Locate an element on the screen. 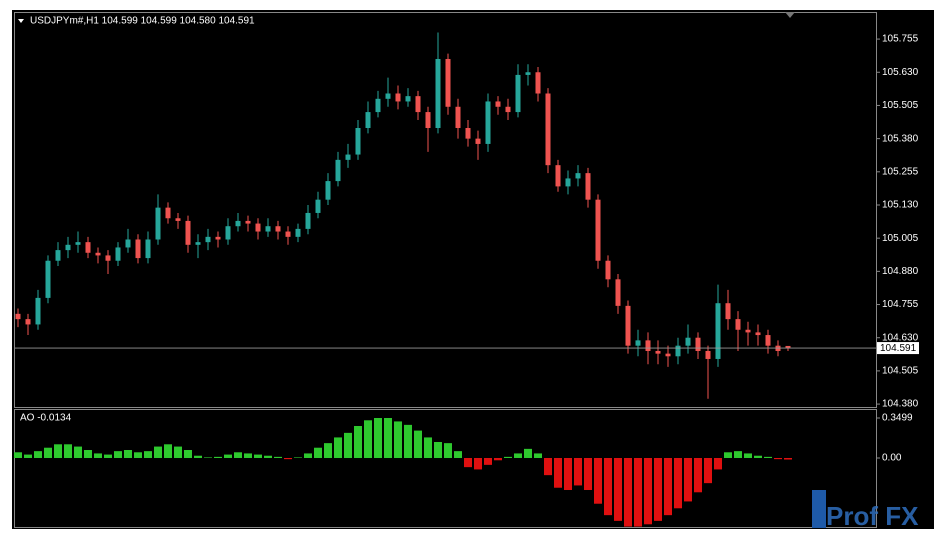 The width and height of the screenshot is (936, 539). y-tick-label: 104.755 is located at coordinates (900, 304).